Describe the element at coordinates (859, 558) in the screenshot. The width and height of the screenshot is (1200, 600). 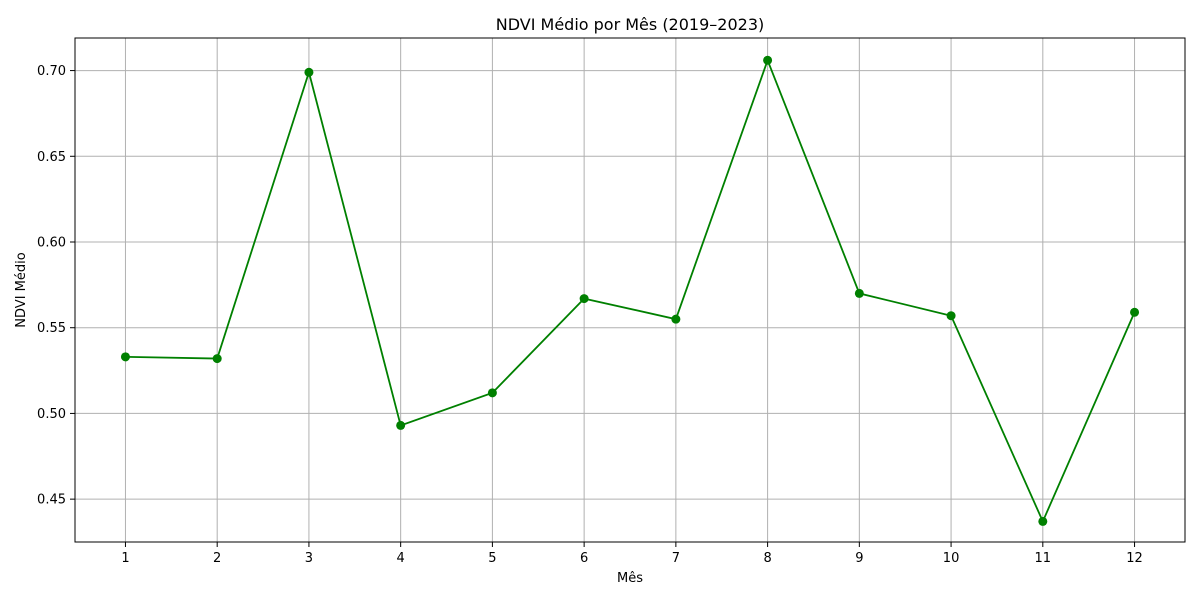
I see `x-tick-label: 9` at that location.